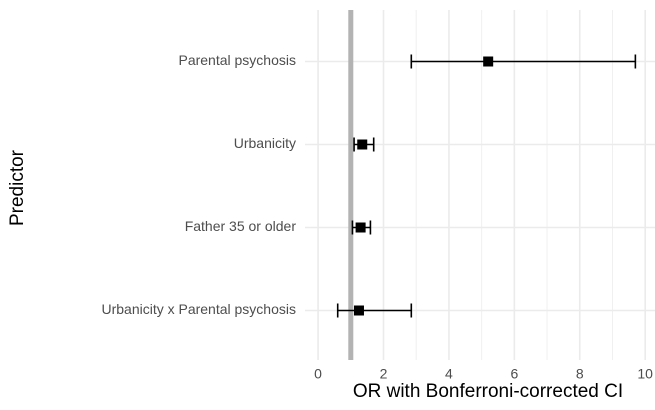  What do you see at coordinates (17, 187) in the screenshot?
I see `y-axis-title: Predictor` at bounding box center [17, 187].